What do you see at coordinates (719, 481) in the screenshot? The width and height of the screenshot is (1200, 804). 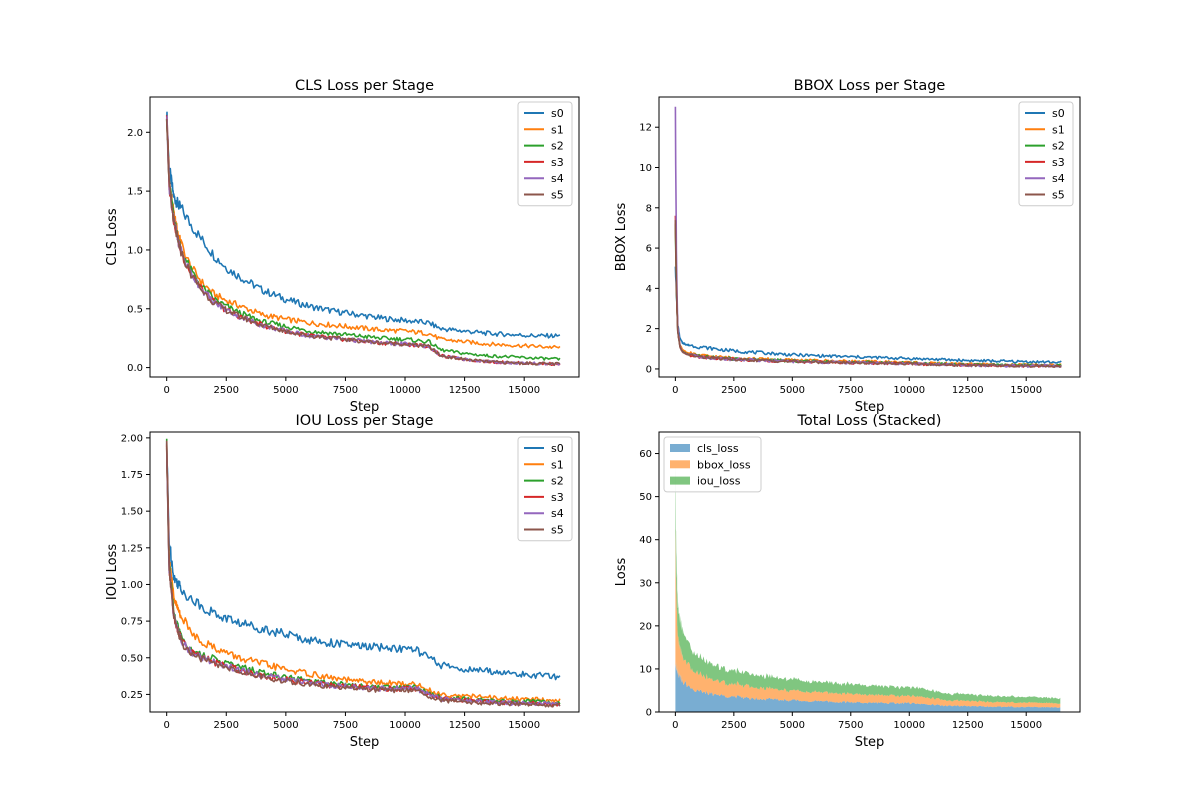 I see `total-legend-label-iou_loss: iou_loss` at bounding box center [719, 481].